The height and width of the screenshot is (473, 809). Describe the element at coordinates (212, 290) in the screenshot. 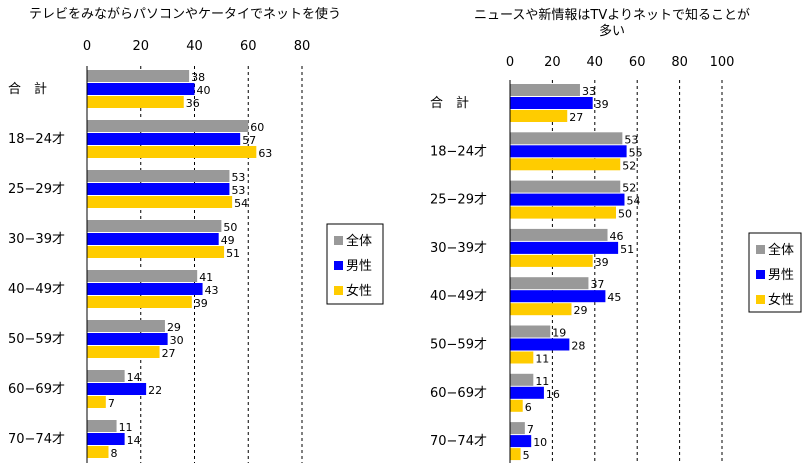

I see `data-label: 43` at that location.